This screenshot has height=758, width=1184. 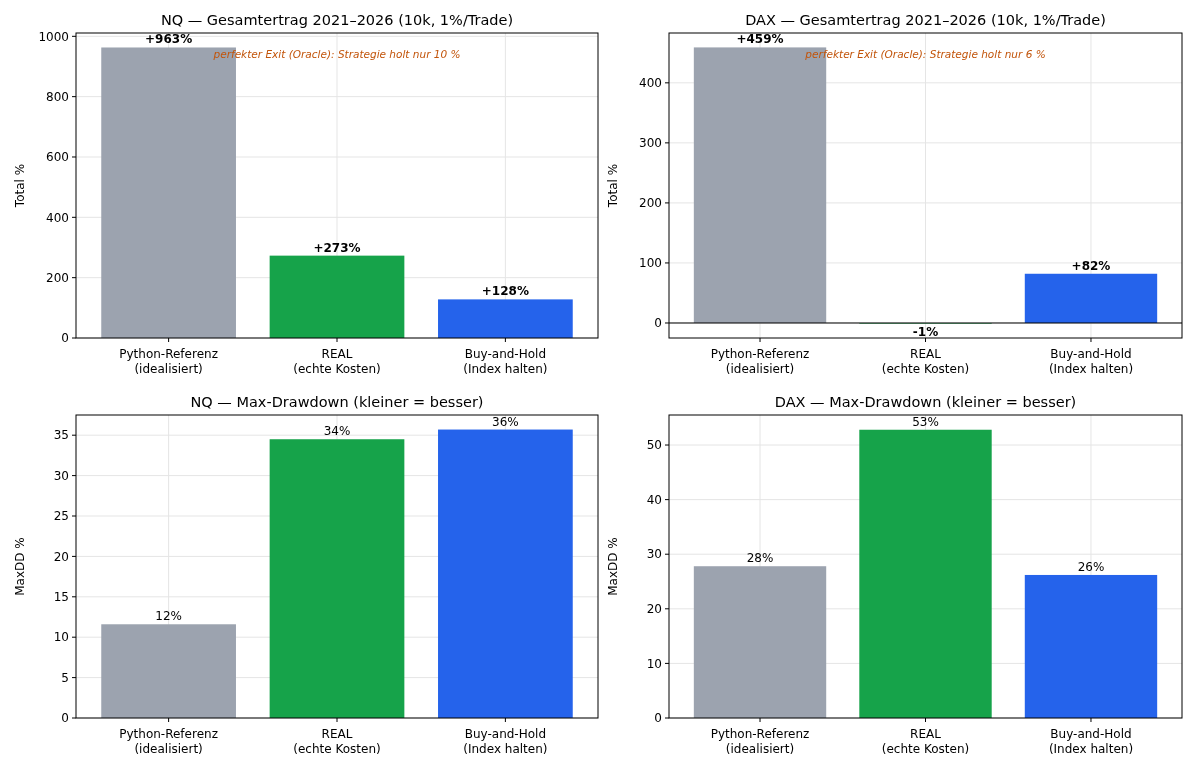 I want to click on chart-title: NQ — Gesamtertrag 2021–2026 (10k, 1%/Trade), so click(x=337, y=20).